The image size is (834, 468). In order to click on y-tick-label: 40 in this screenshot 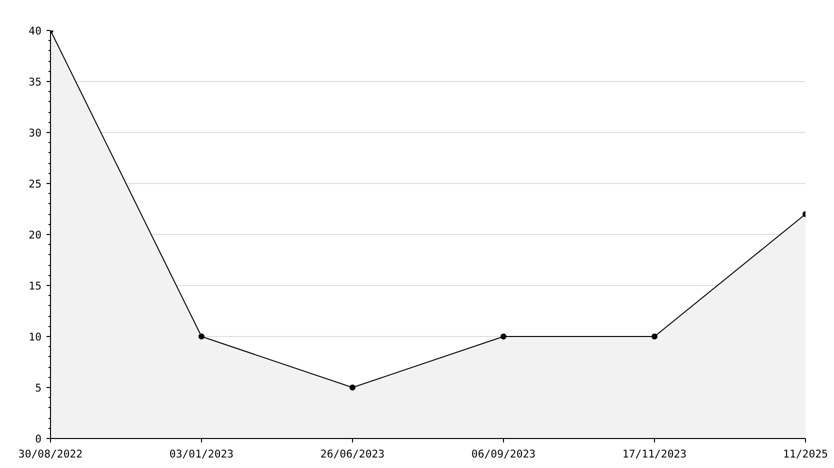, I will do `click(35, 31)`.